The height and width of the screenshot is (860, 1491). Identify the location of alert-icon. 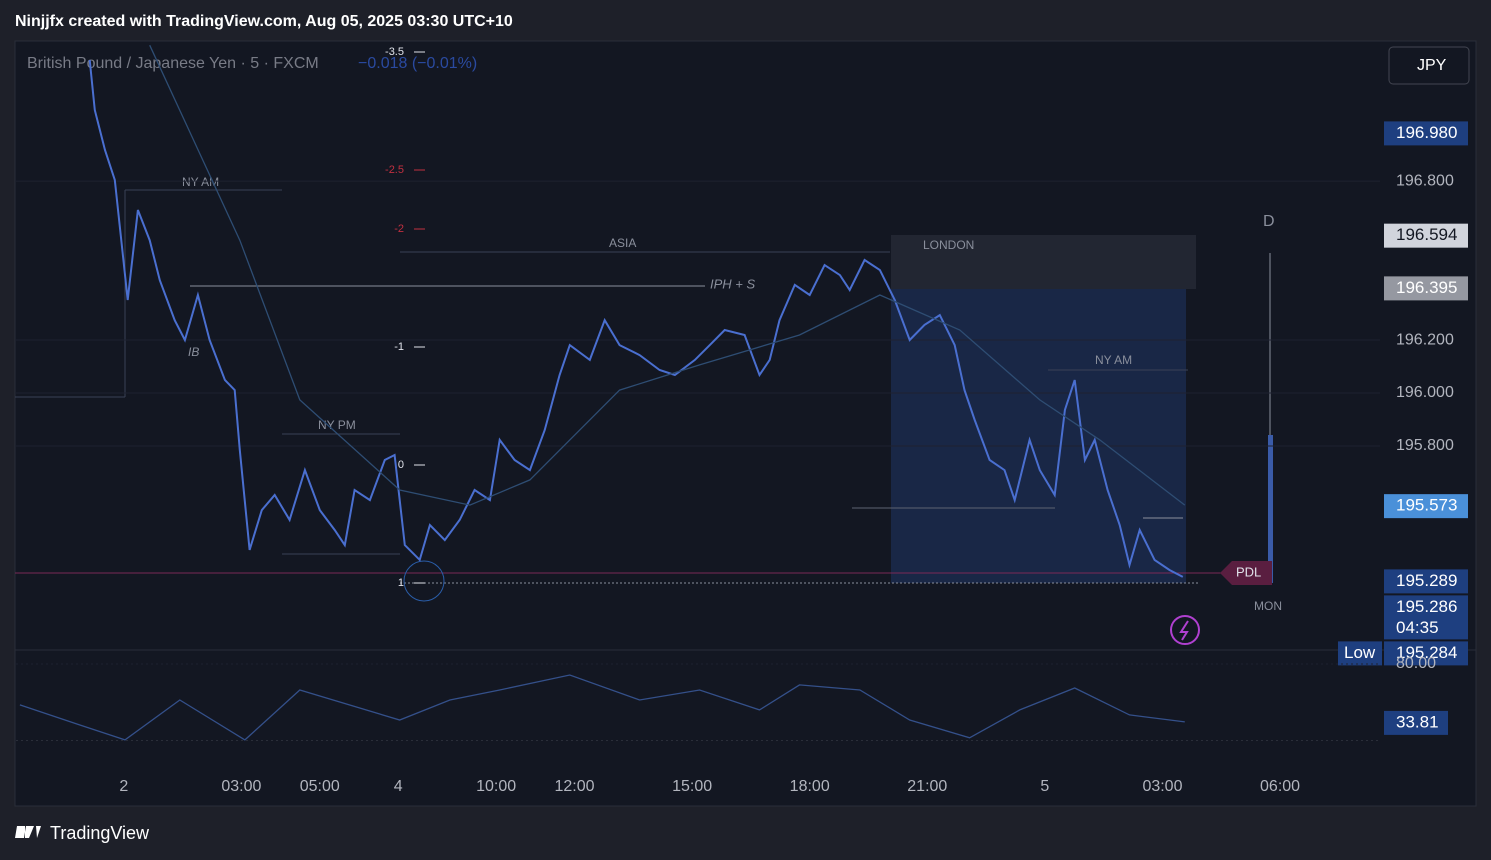
(1185, 630).